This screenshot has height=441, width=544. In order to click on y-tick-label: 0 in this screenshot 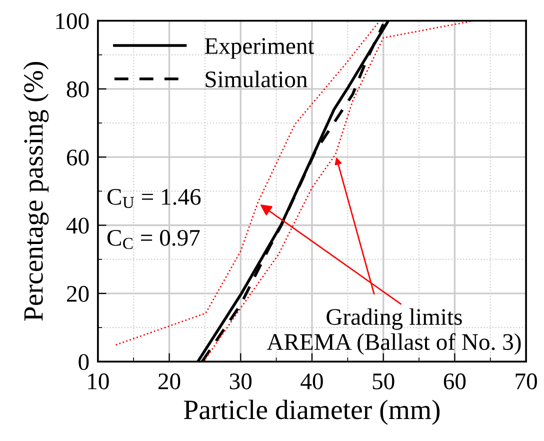, I will do `click(83, 362)`.